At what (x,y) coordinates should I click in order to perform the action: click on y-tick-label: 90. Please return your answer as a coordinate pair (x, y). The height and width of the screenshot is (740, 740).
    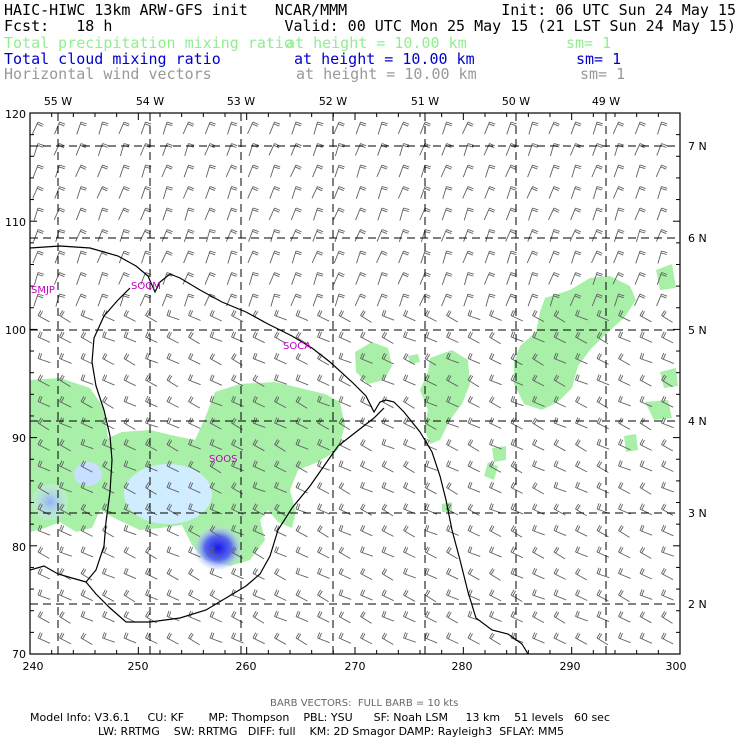
    Looking at the image, I should click on (19, 438).